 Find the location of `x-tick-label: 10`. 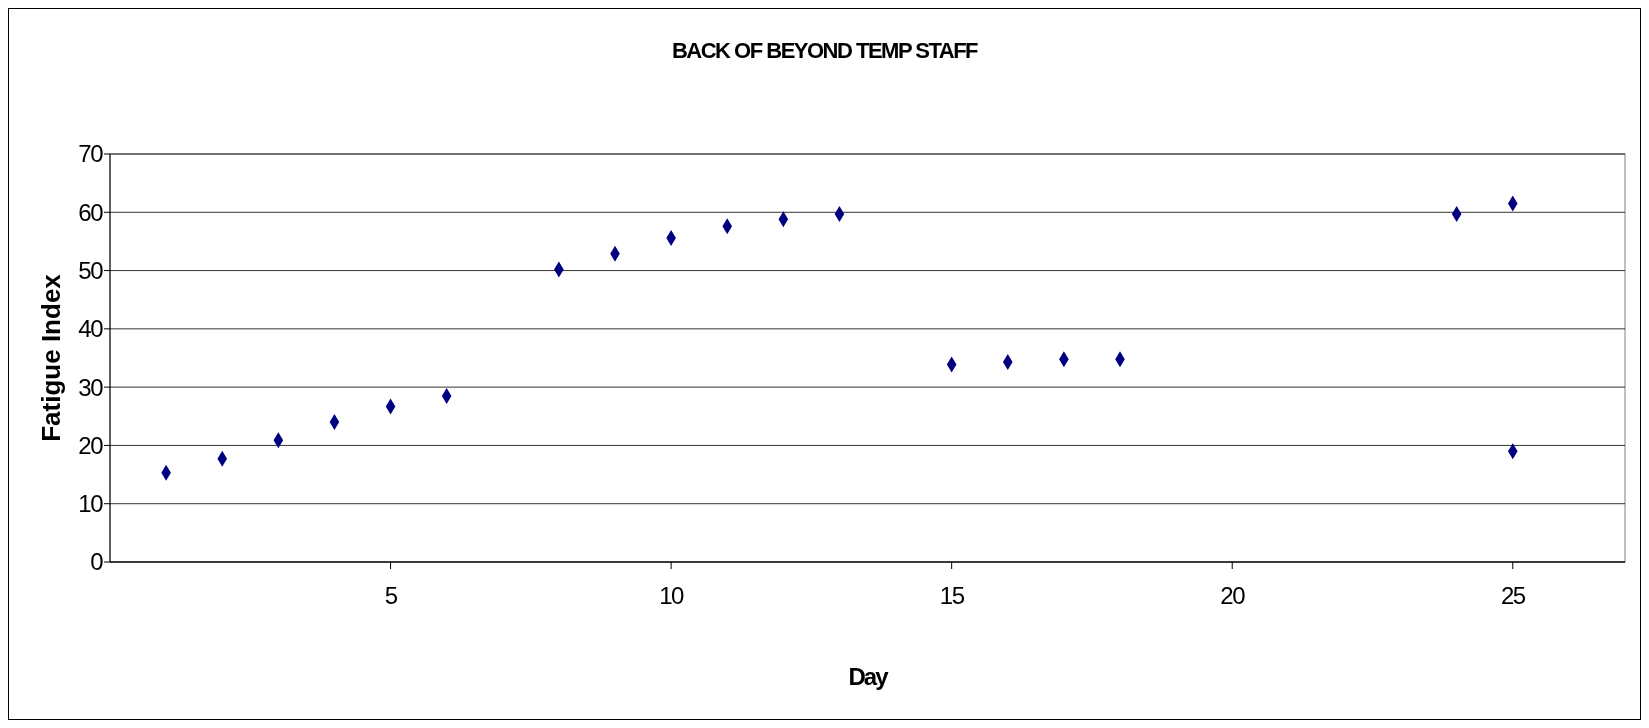

x-tick-label: 10 is located at coordinates (672, 595).